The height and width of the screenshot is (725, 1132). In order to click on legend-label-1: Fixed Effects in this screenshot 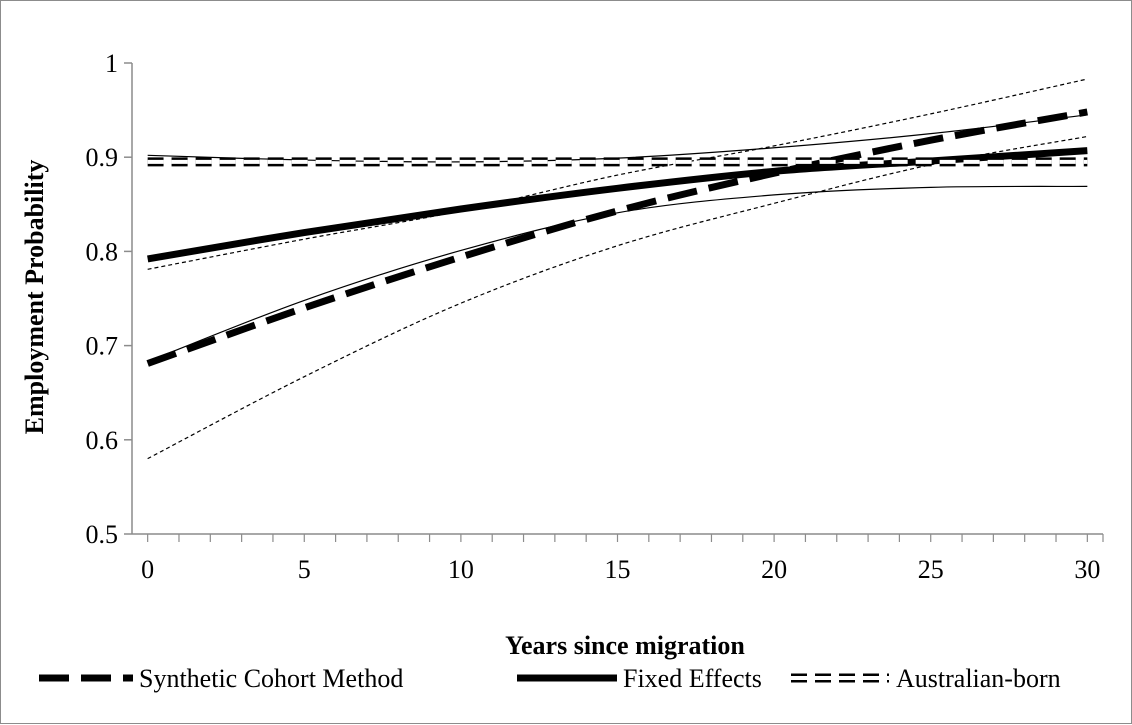, I will do `click(692, 678)`.